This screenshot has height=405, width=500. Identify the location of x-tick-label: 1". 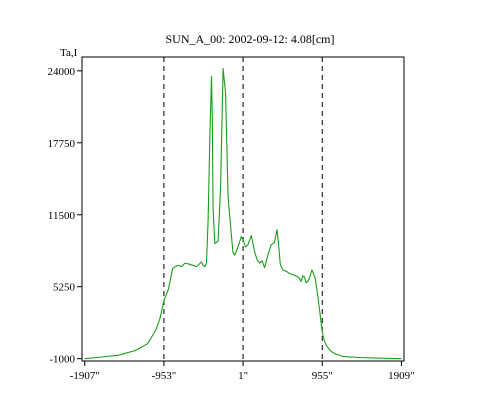
(243, 376).